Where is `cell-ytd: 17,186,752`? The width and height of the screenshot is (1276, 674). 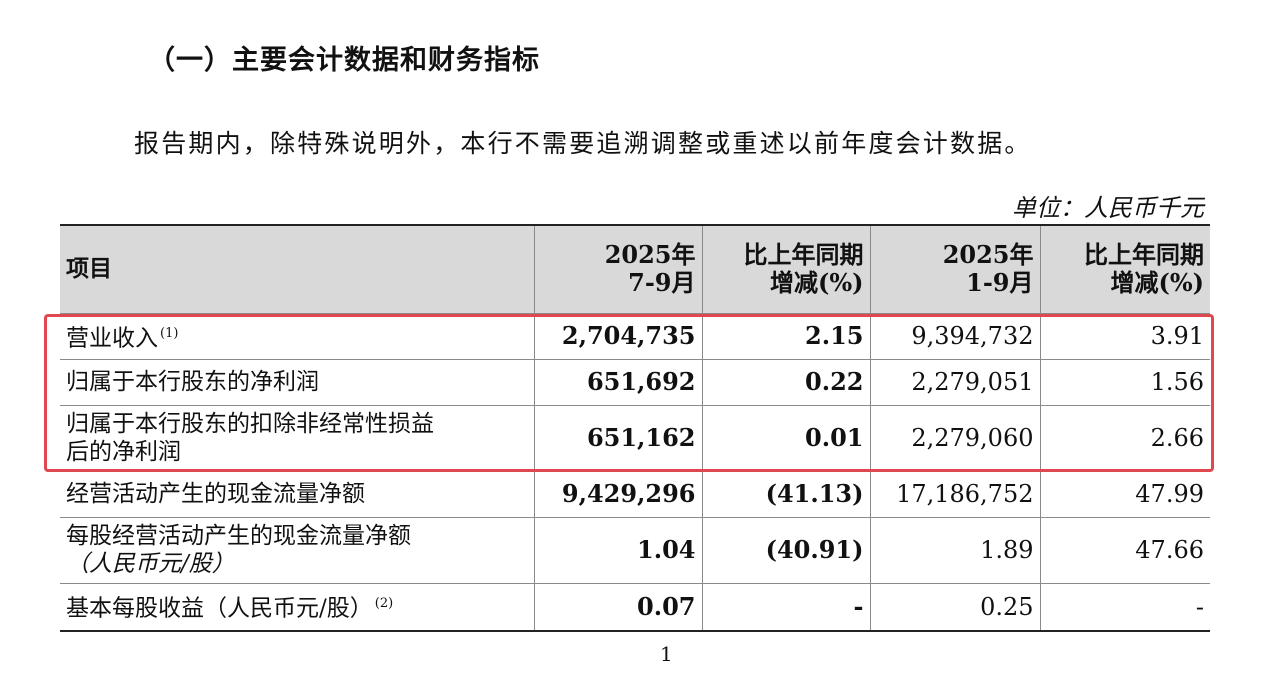
cell-ytd: 17,186,752 is located at coordinates (955, 494).